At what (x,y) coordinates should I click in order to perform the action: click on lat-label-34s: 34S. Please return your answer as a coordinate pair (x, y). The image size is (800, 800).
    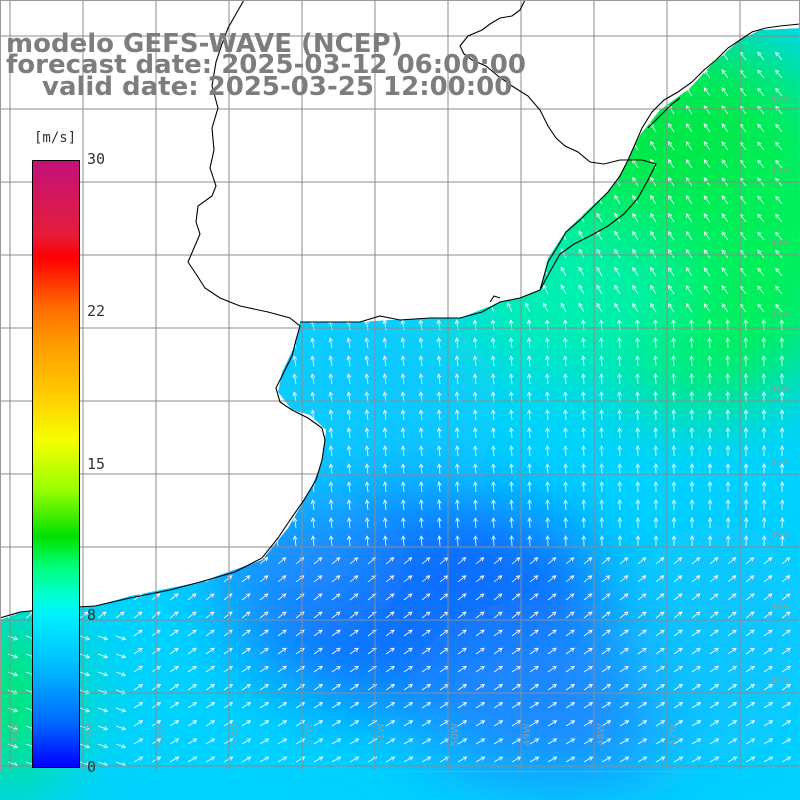
    Looking at the image, I should click on (780, 243).